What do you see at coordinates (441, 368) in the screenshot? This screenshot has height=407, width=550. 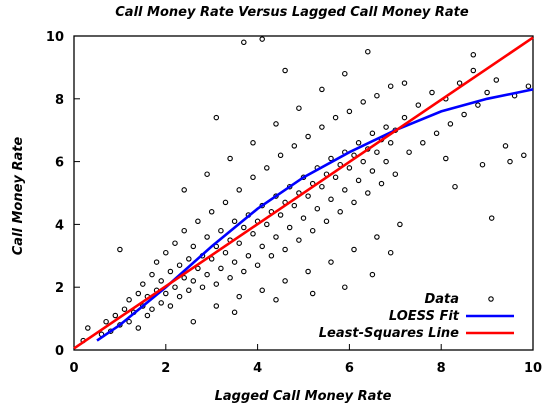 I see `x-tick-label: 8` at bounding box center [441, 368].